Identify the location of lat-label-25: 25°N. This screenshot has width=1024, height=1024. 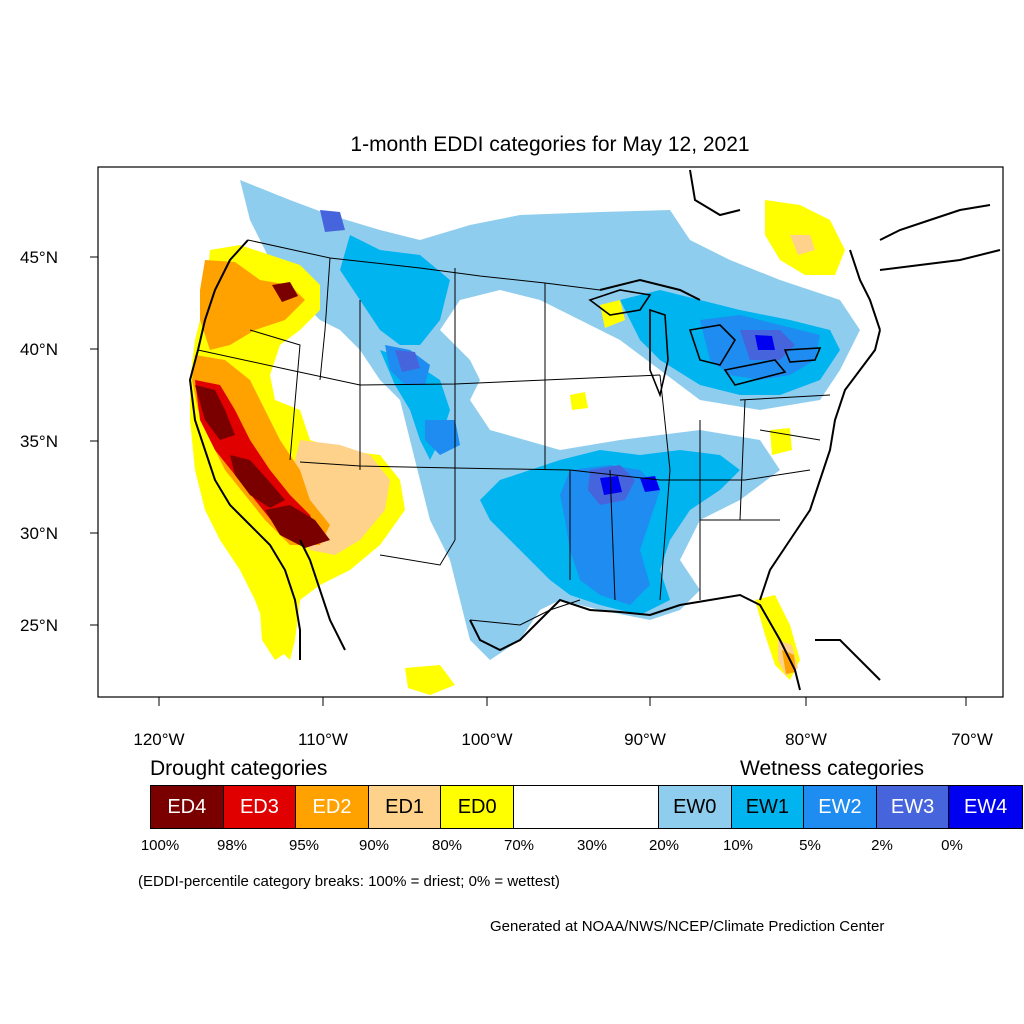
(39, 625).